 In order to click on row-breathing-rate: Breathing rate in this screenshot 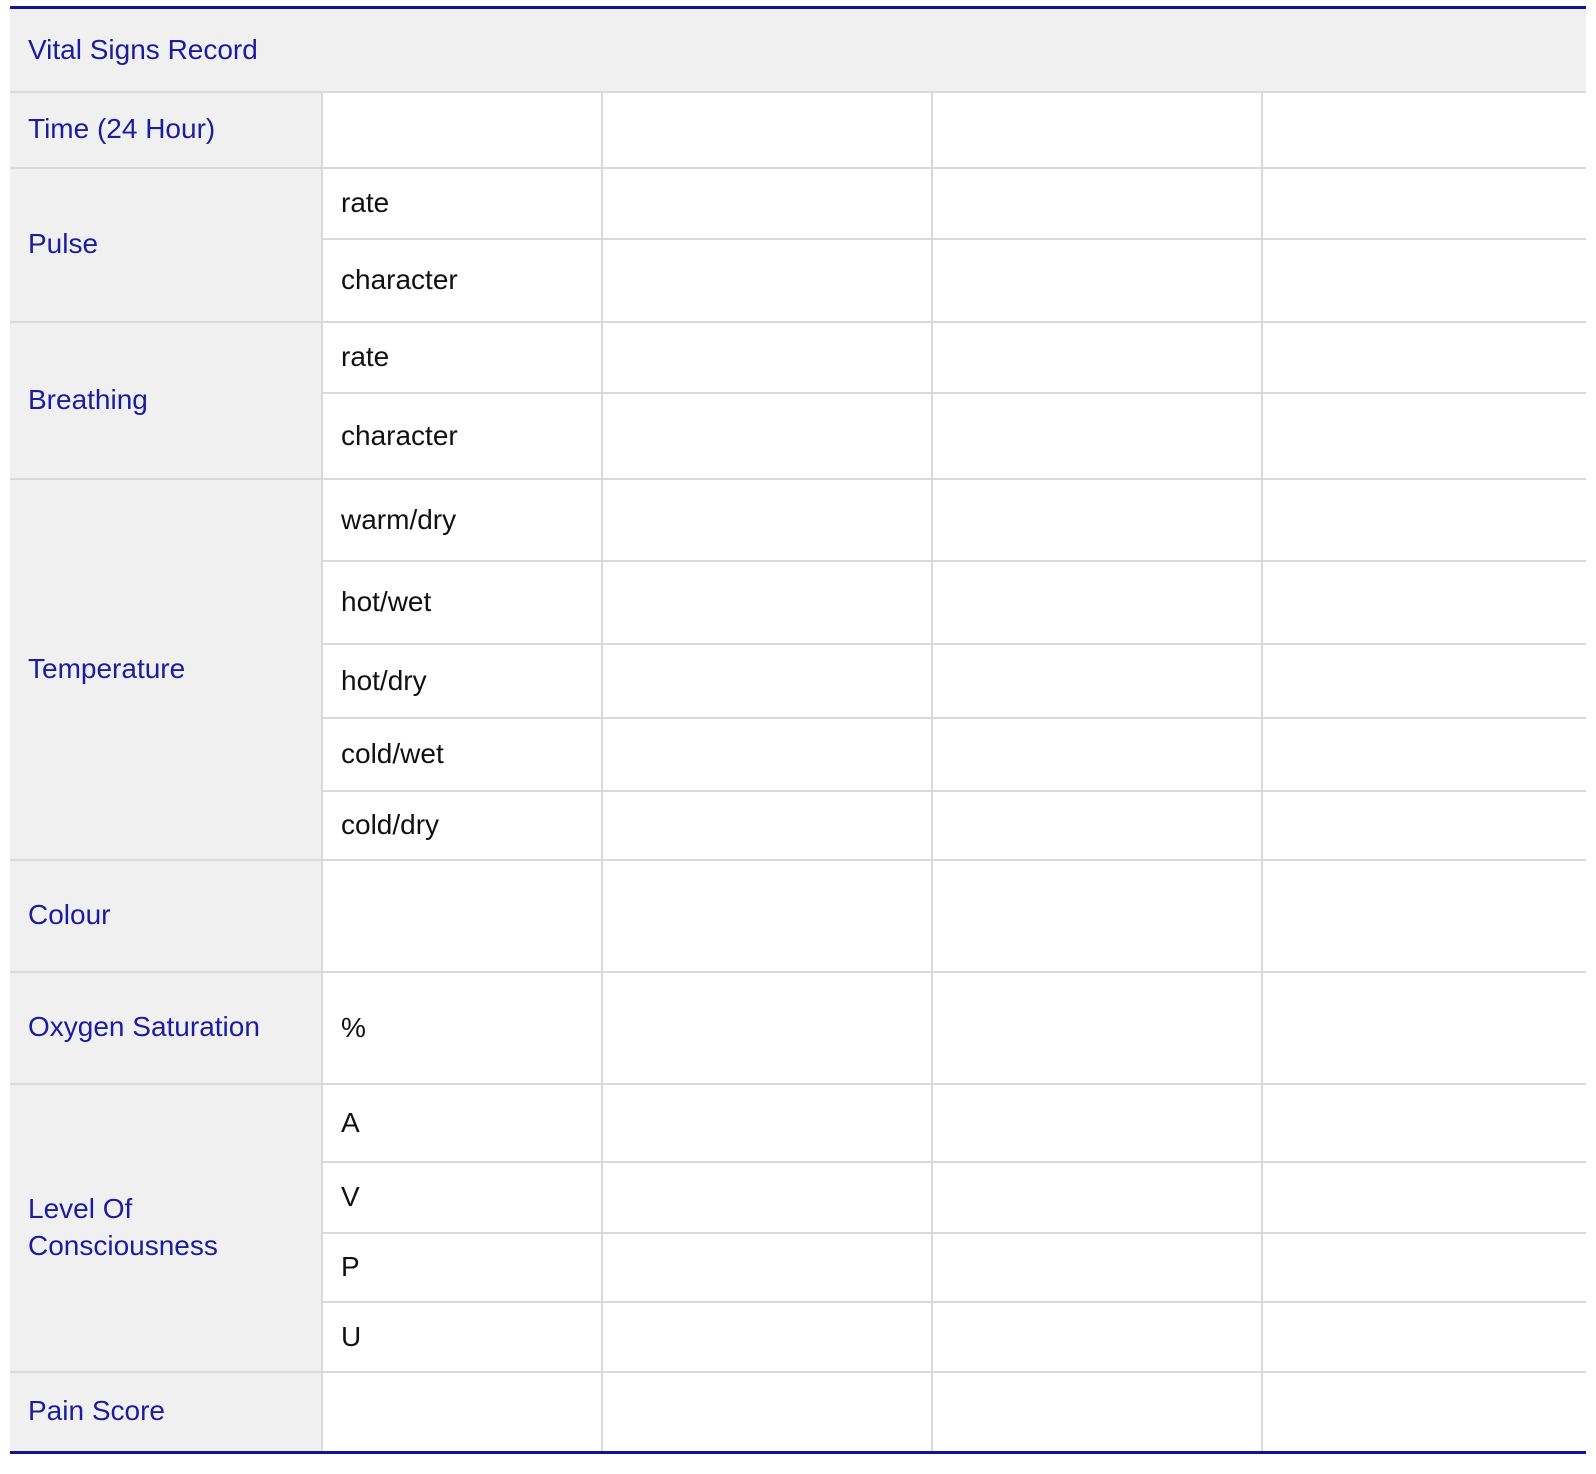, I will do `click(798, 400)`.